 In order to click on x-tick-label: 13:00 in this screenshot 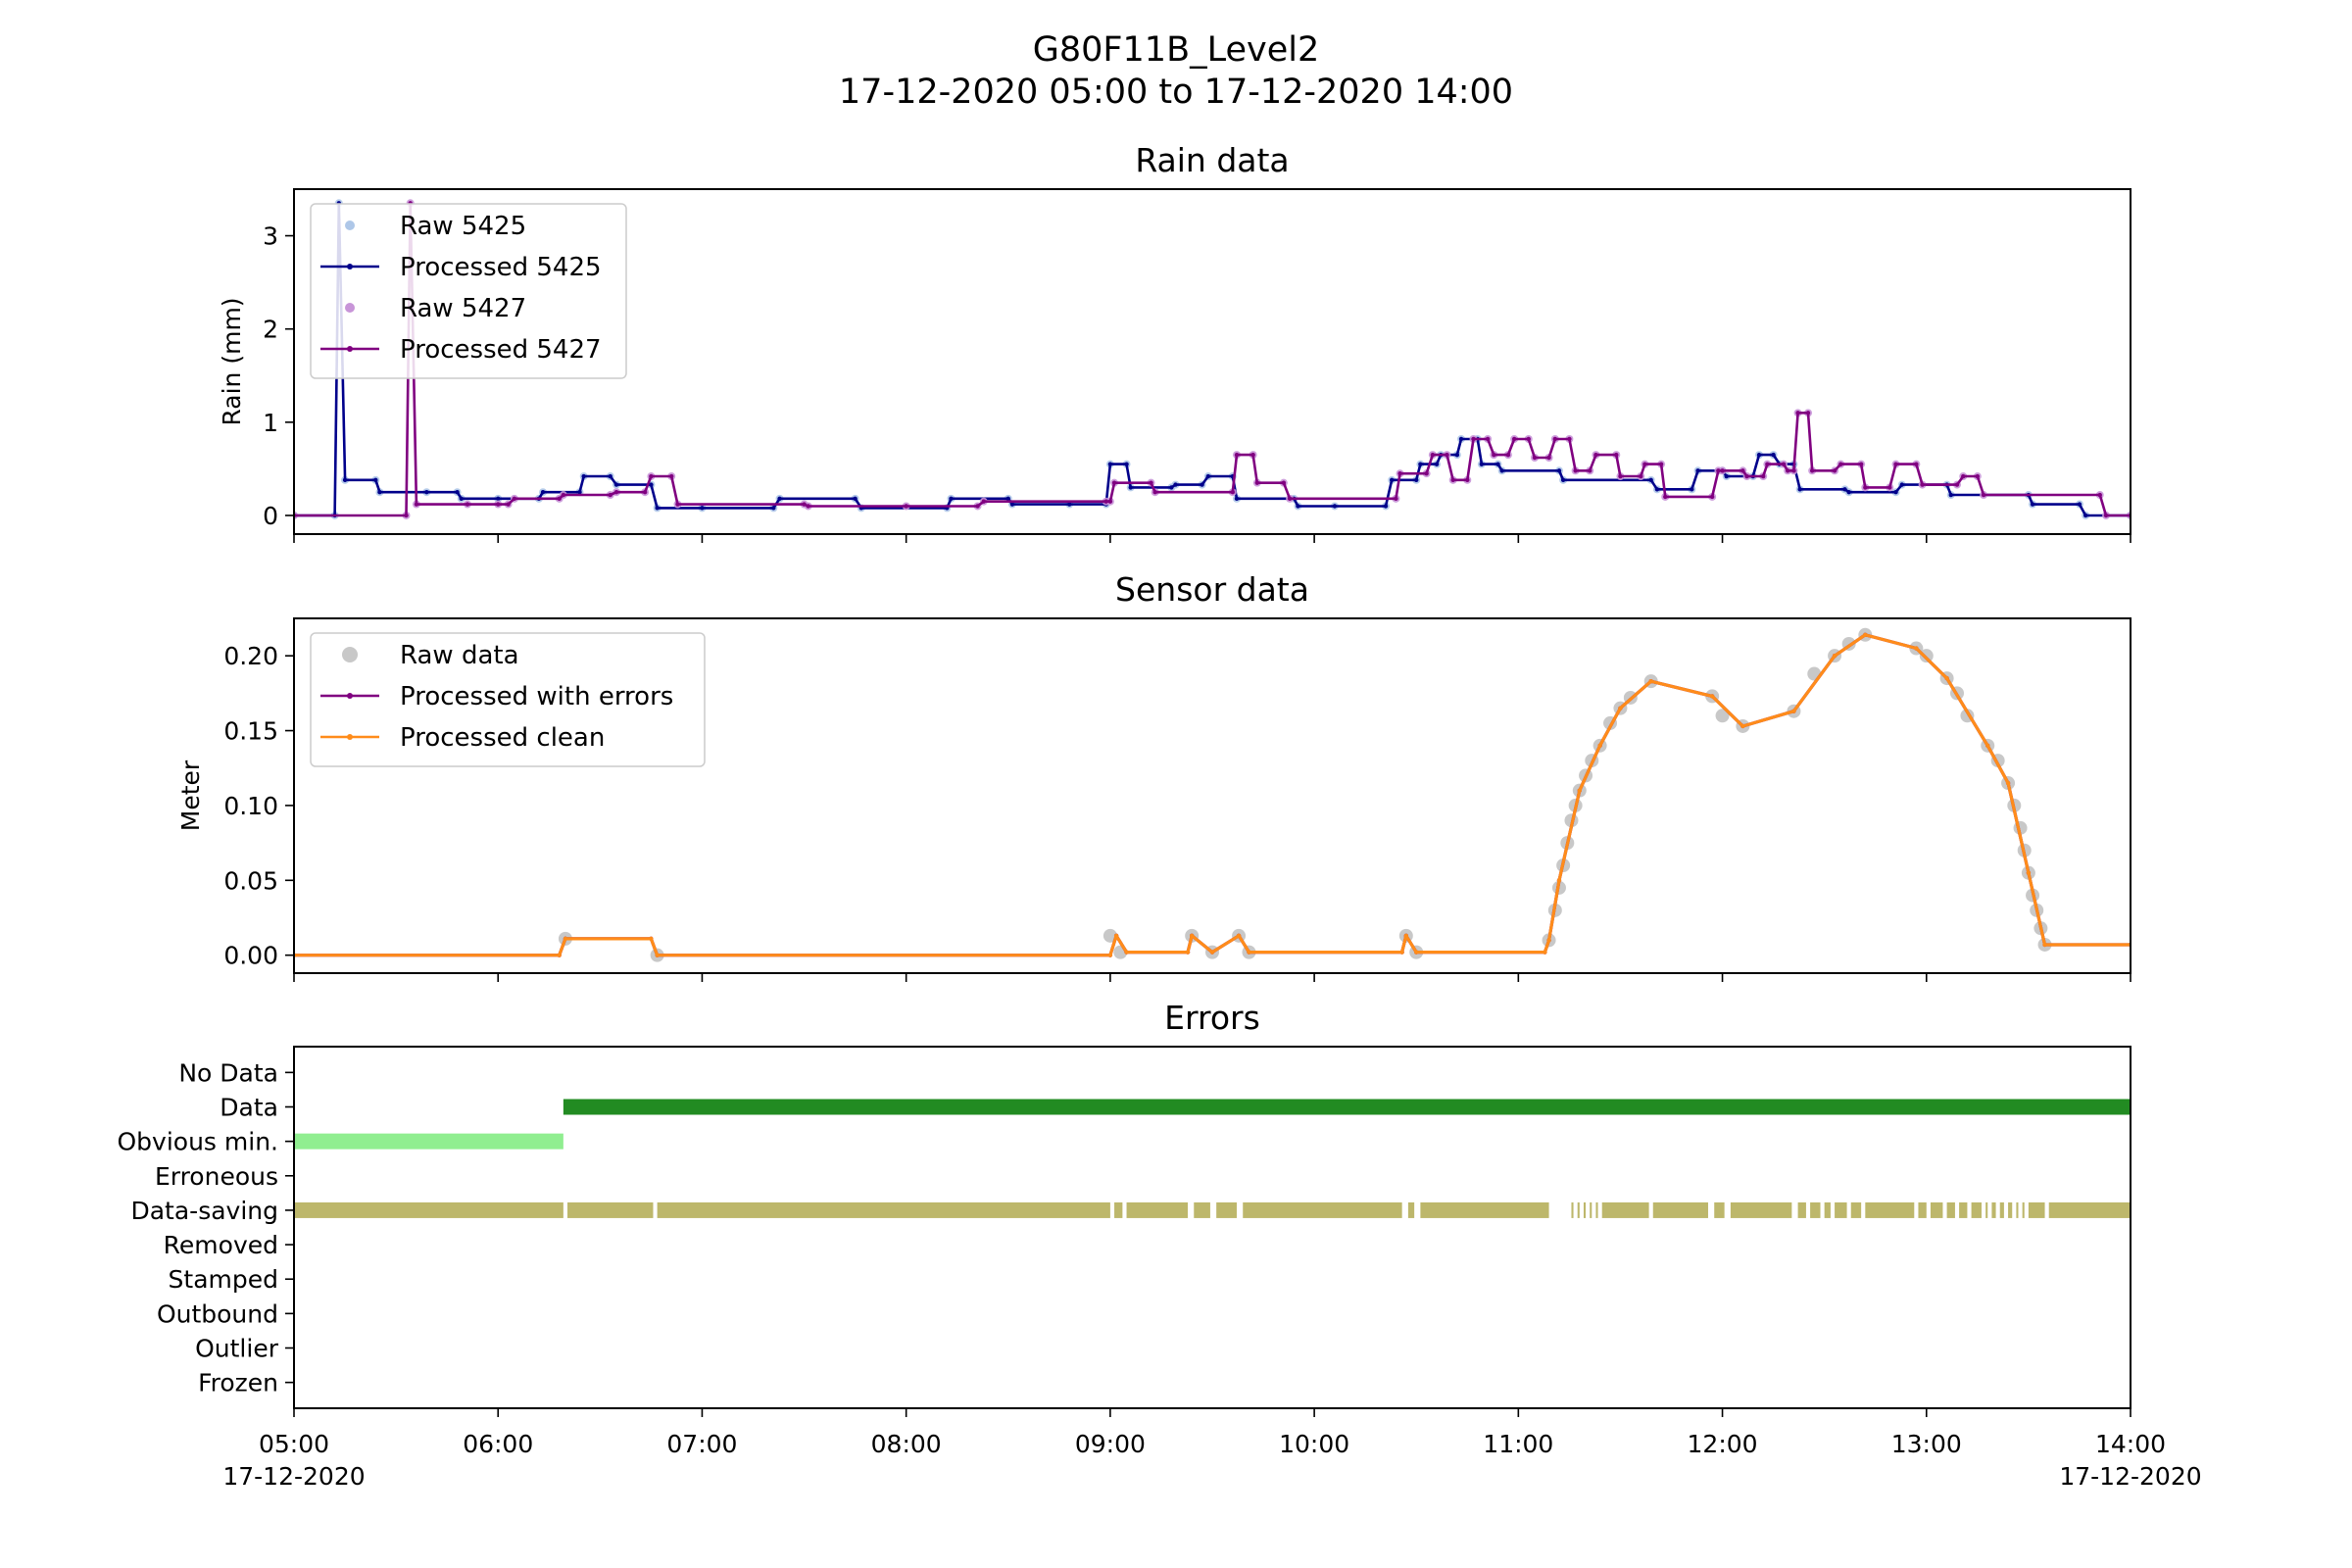, I will do `click(1926, 1444)`.